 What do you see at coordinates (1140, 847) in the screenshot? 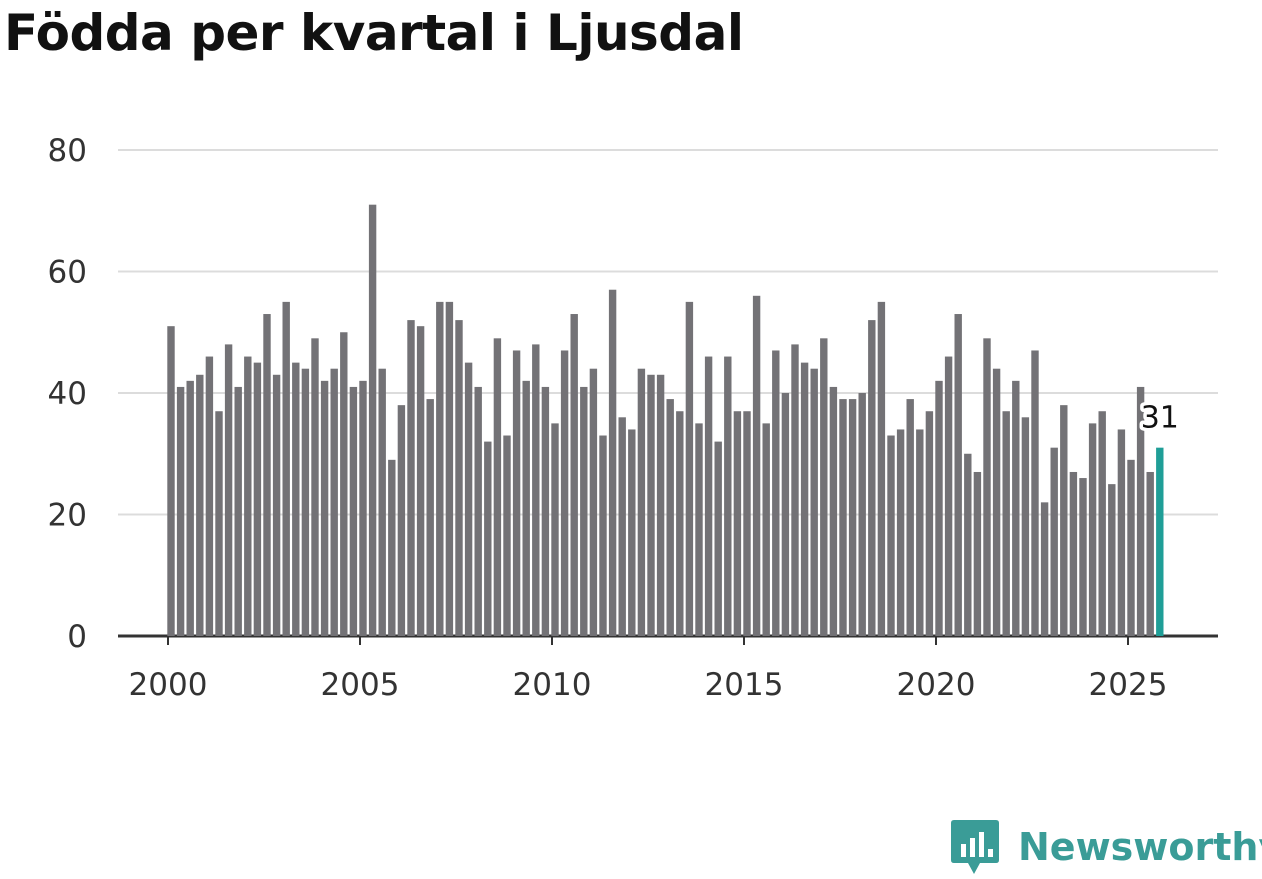
I see `brand-name: Newsworthy` at bounding box center [1140, 847].